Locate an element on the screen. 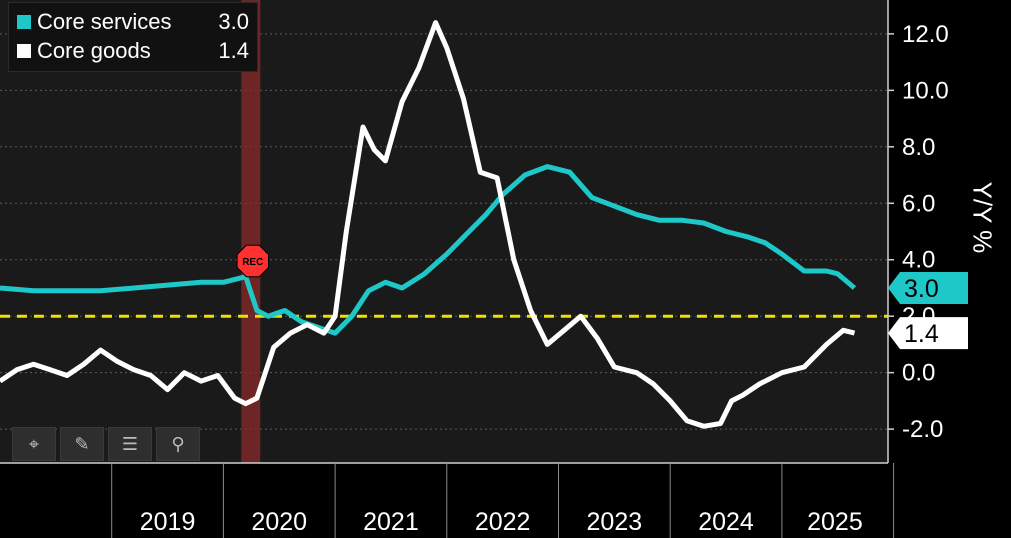  x-tick-label: 2020 is located at coordinates (279, 522).